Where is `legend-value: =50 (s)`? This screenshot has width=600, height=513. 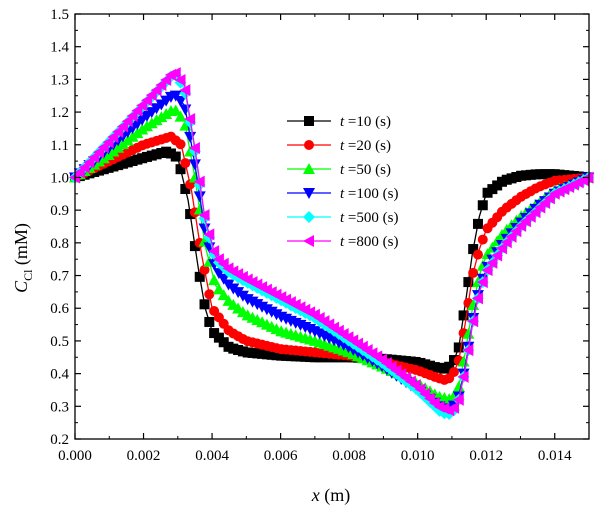 legend-value: =50 (s) is located at coordinates (367, 170).